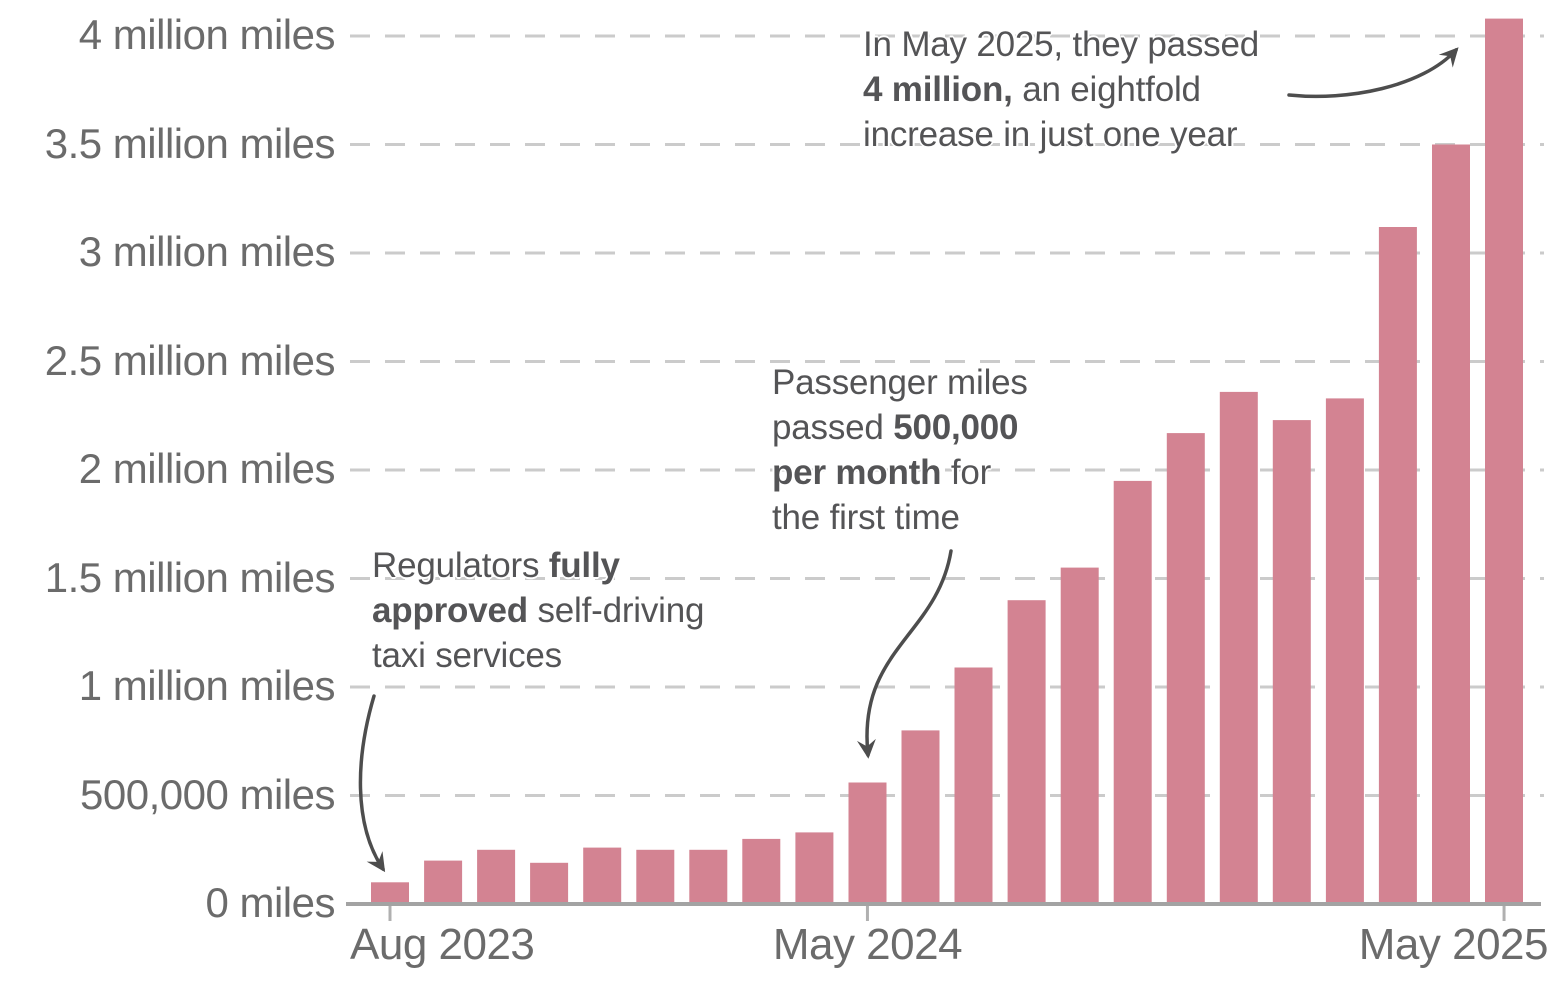 The image size is (1555, 984). Describe the element at coordinates (1373, 73) in the screenshot. I see `arrow-to-may-2025-bar-icon` at that location.